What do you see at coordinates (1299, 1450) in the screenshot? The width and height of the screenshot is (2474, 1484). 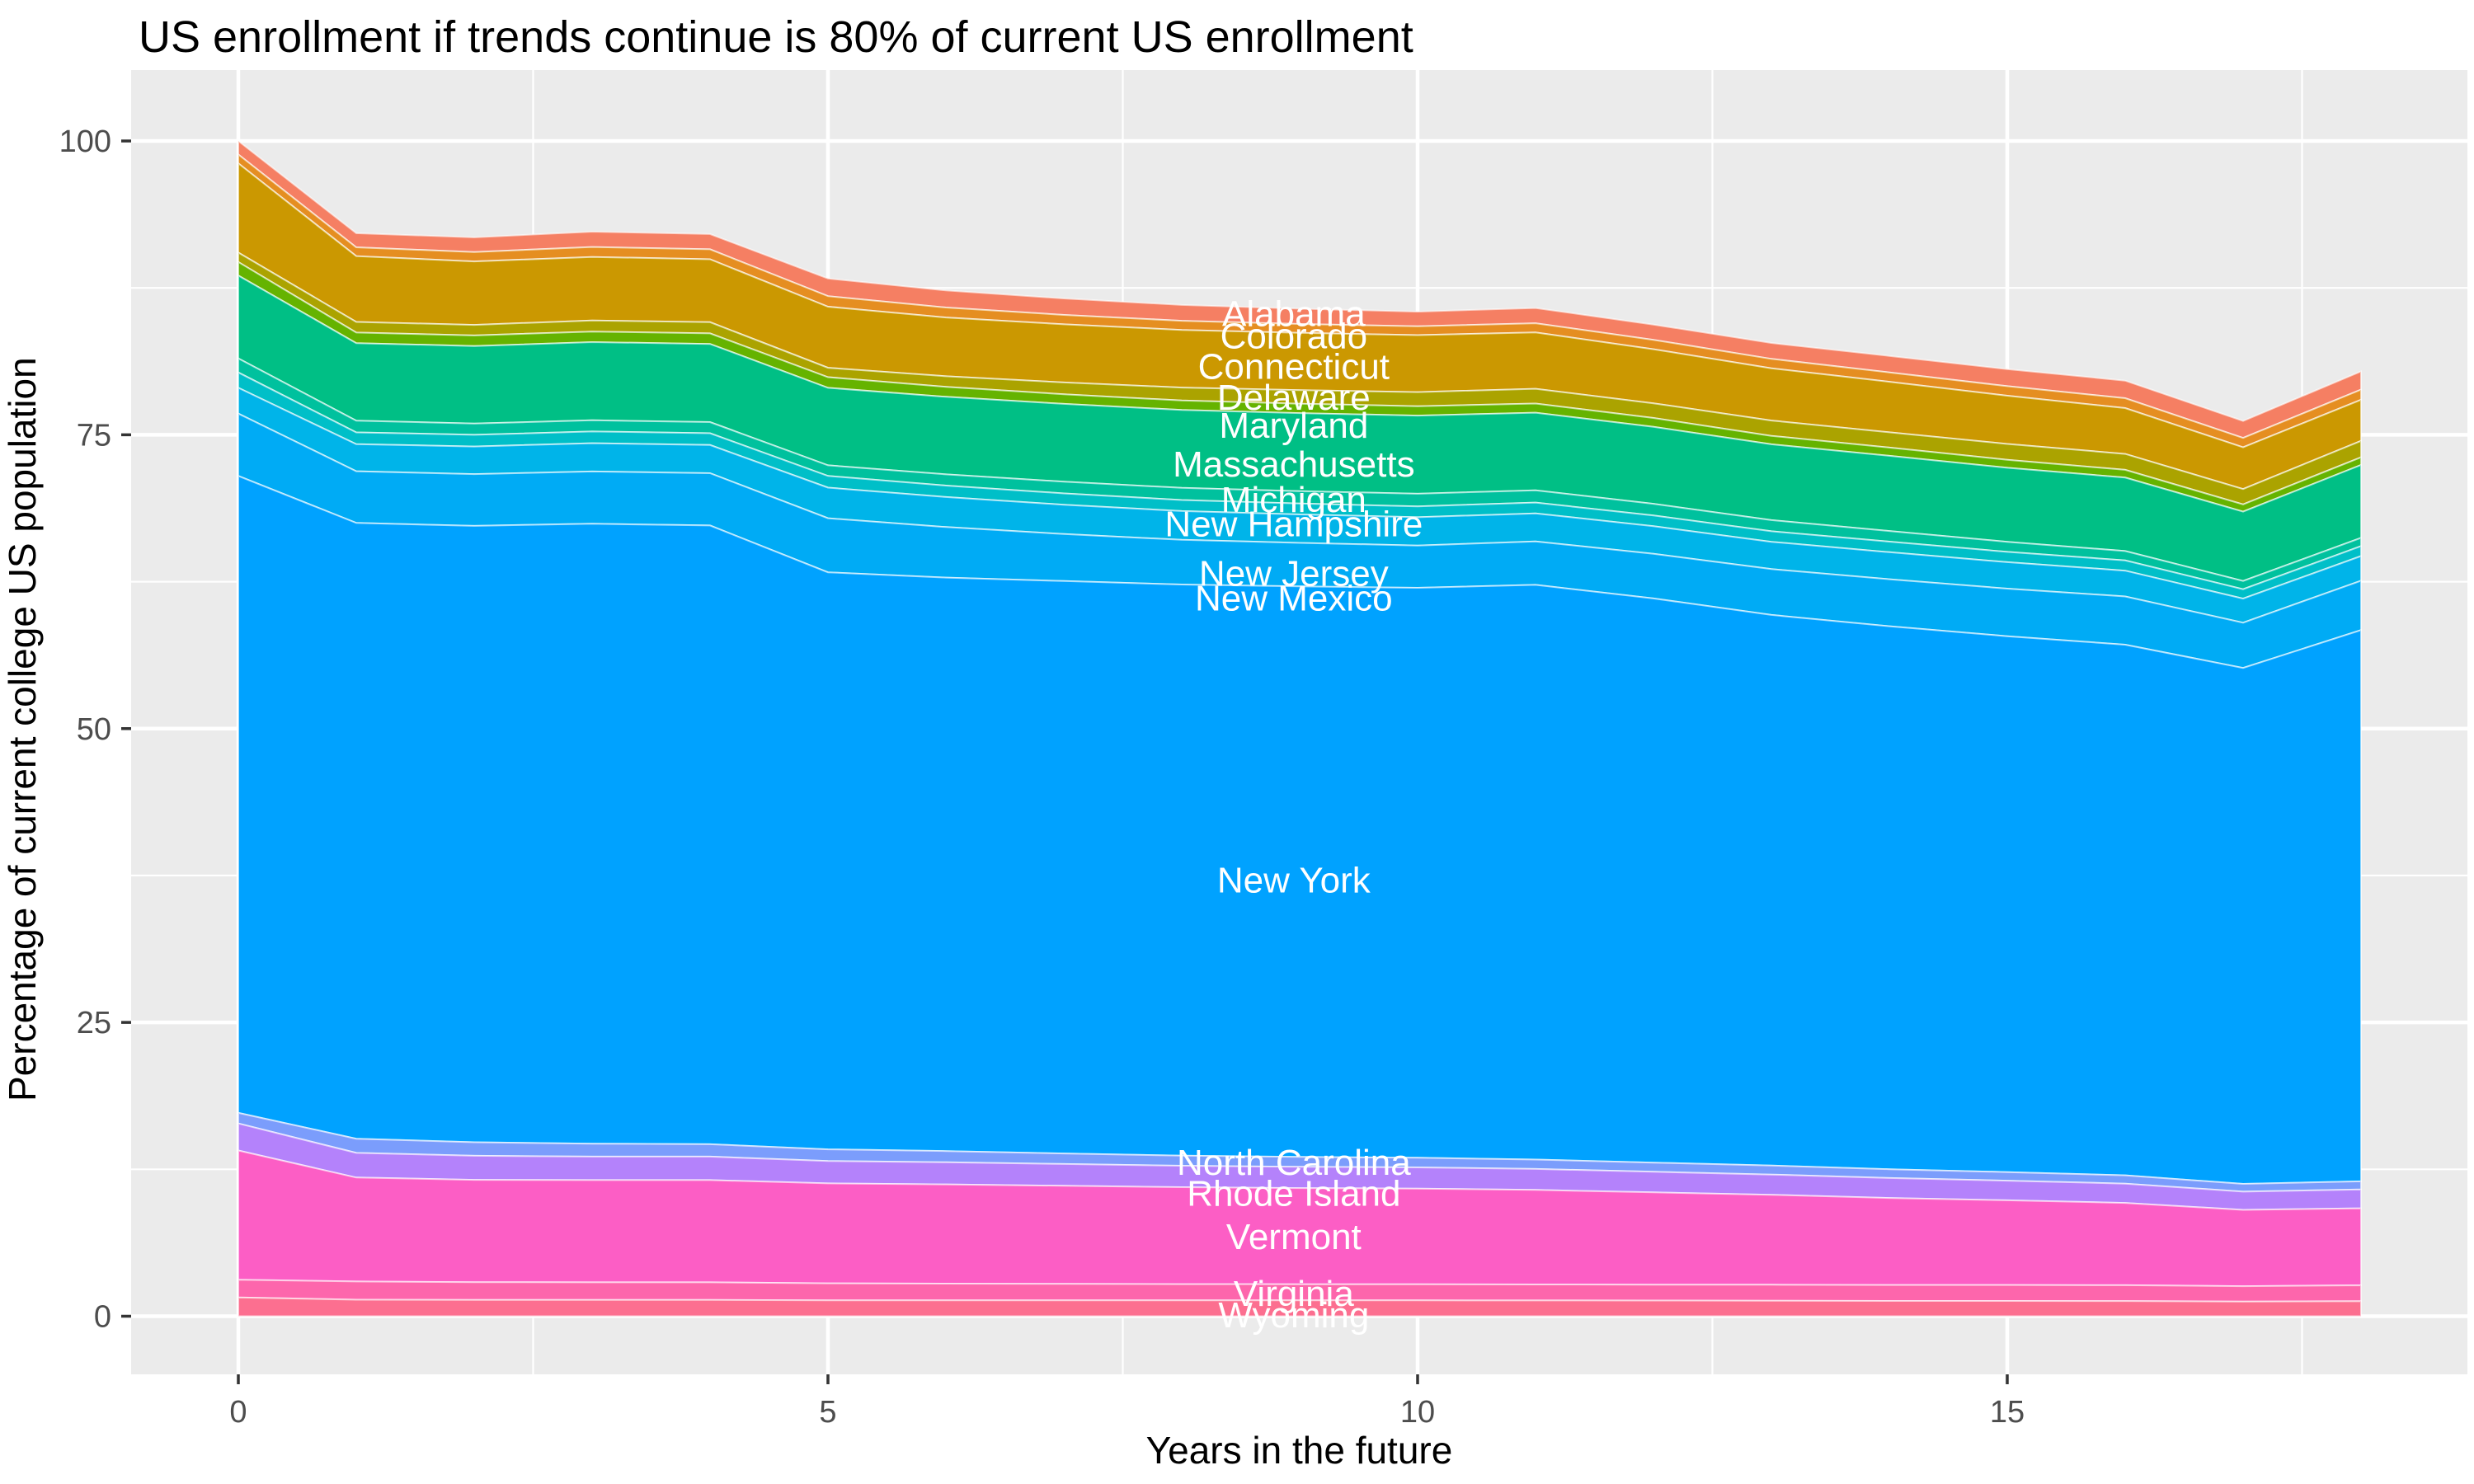 I see `x-axis-title: Years in the future` at bounding box center [1299, 1450].